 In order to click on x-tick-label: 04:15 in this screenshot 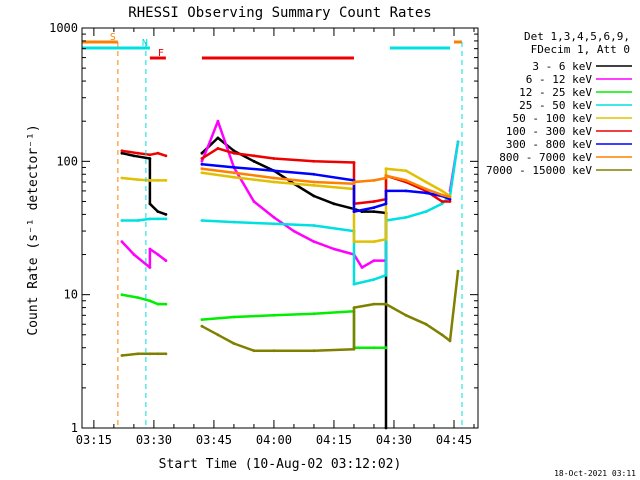, I will do `click(334, 440)`.